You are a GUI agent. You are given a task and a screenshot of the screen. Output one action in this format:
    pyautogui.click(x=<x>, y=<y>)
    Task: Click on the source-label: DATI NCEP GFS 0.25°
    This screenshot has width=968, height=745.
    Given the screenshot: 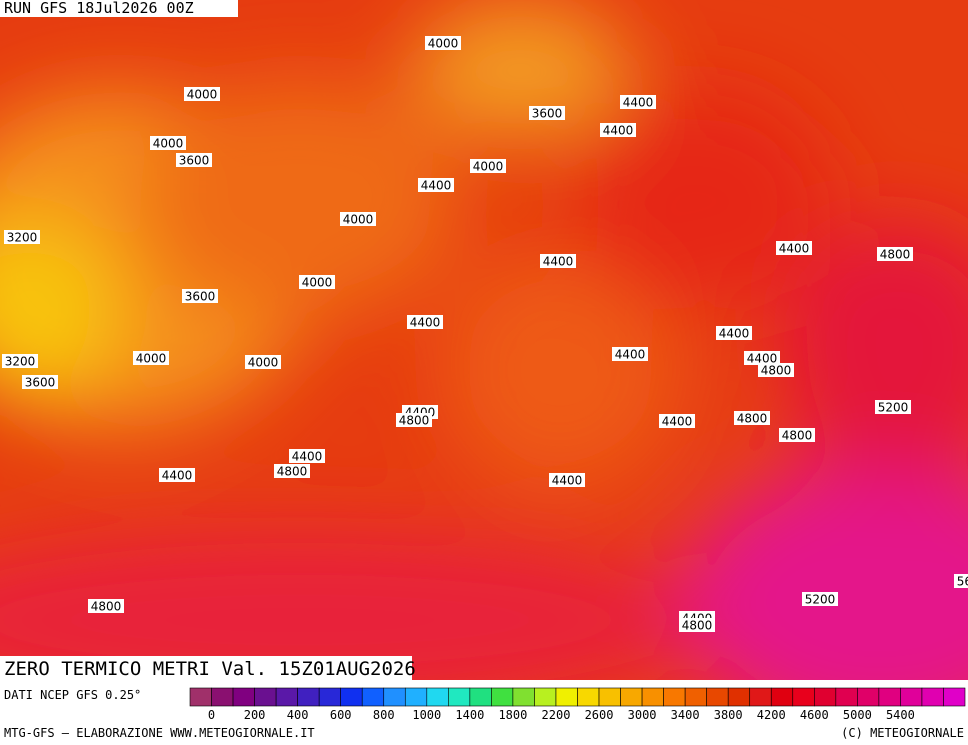 What is the action you would take?
    pyautogui.click(x=72, y=695)
    